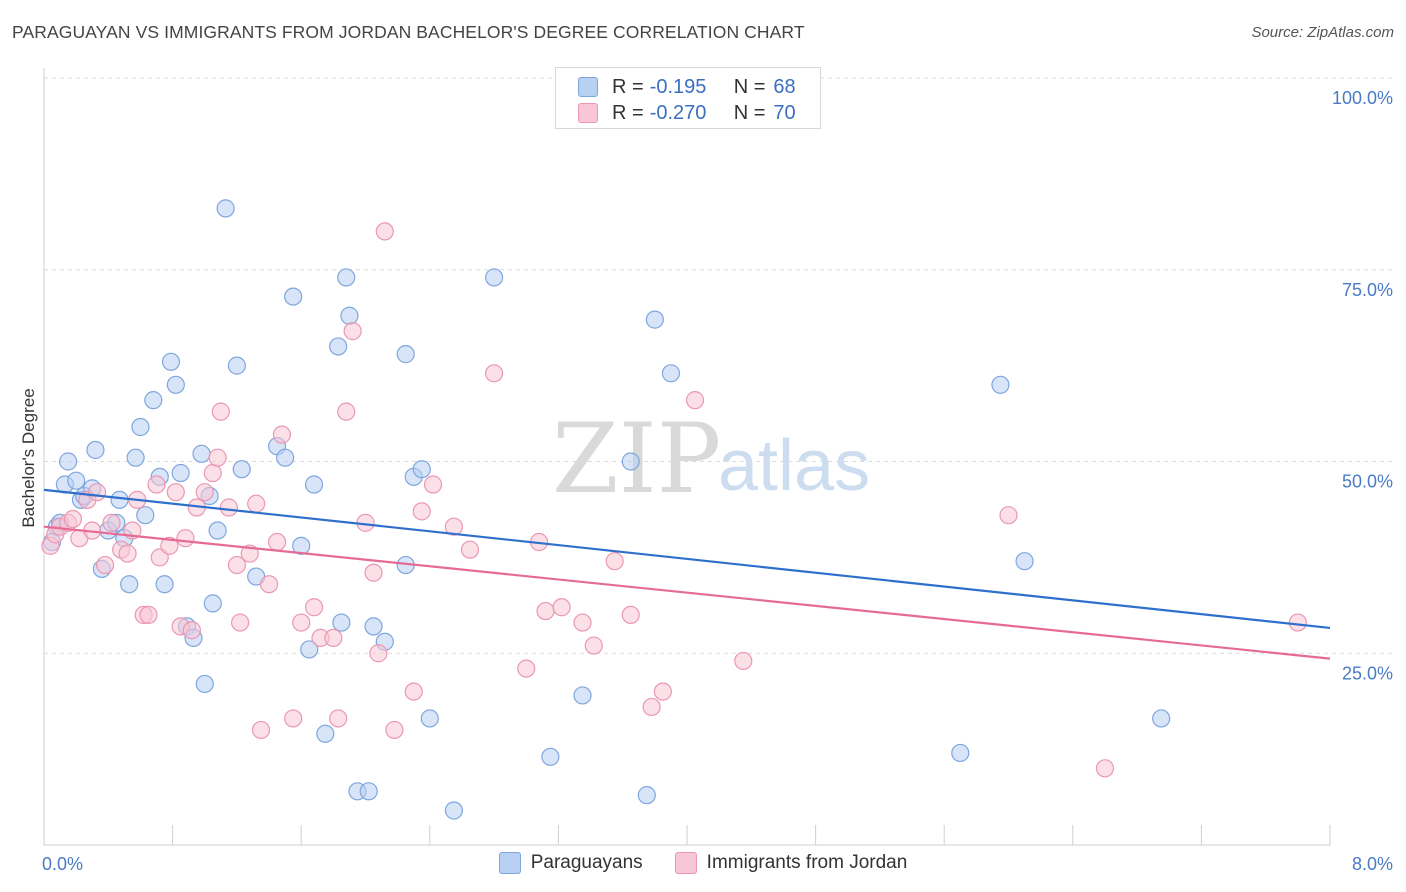 This screenshot has width=1406, height=892. What do you see at coordinates (784, 112) in the screenshot?
I see `n-value: 70` at bounding box center [784, 112].